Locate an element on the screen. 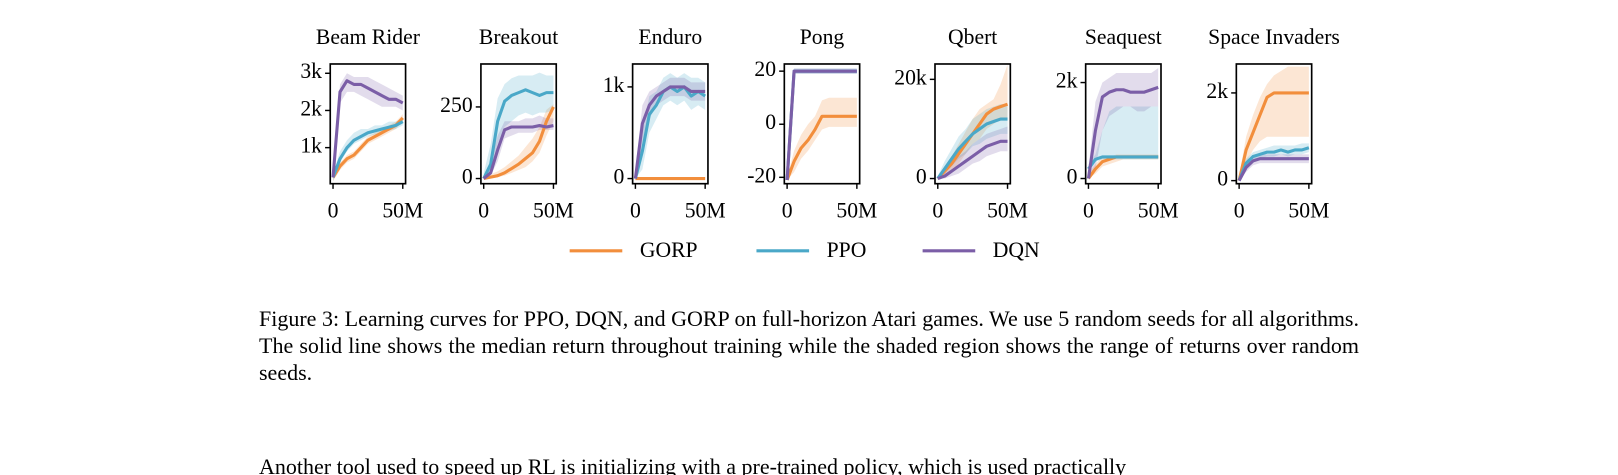 The height and width of the screenshot is (475, 1618). subplot-title: Beam Rider is located at coordinates (368, 37).